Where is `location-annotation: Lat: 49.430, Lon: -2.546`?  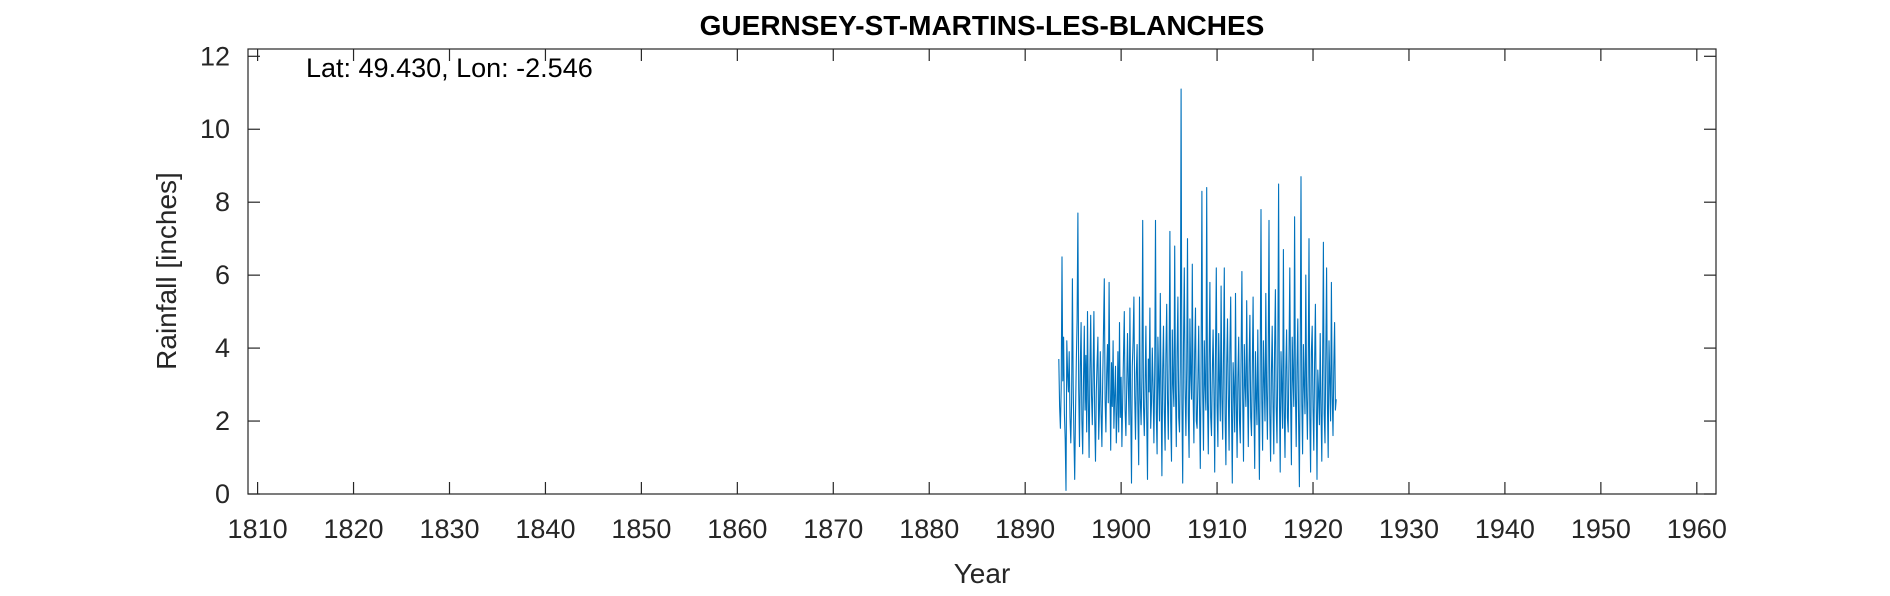 location-annotation: Lat: 49.430, Lon: -2.546 is located at coordinates (449, 68).